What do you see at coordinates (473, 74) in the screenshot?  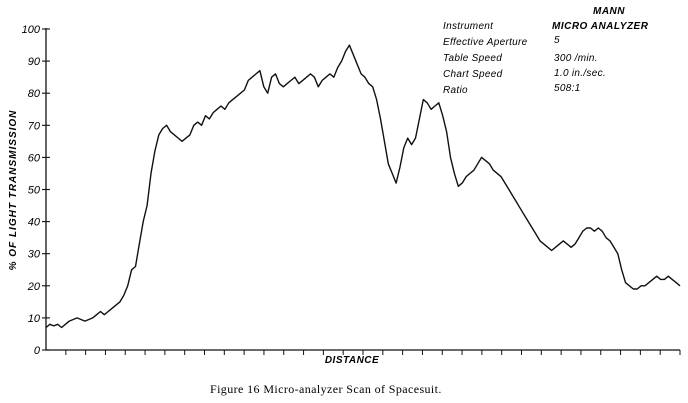 I see `info-label-chart-speed: Chart Speed` at bounding box center [473, 74].